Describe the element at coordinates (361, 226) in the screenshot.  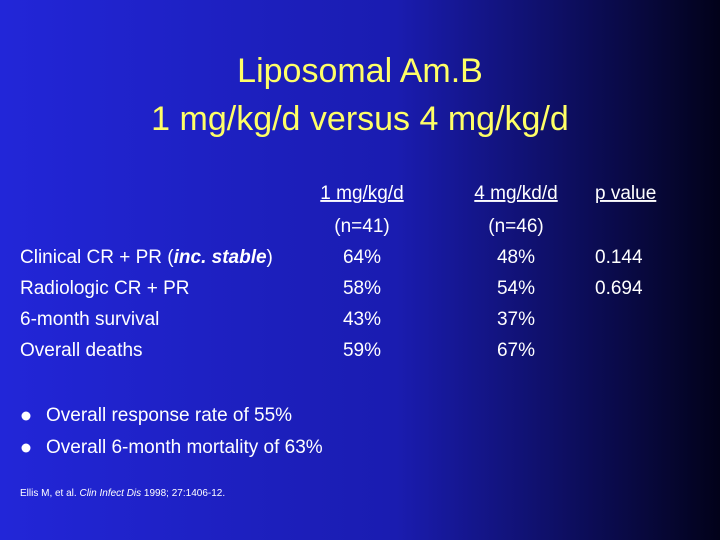
I see `column-subheader: (n=41)` at that location.